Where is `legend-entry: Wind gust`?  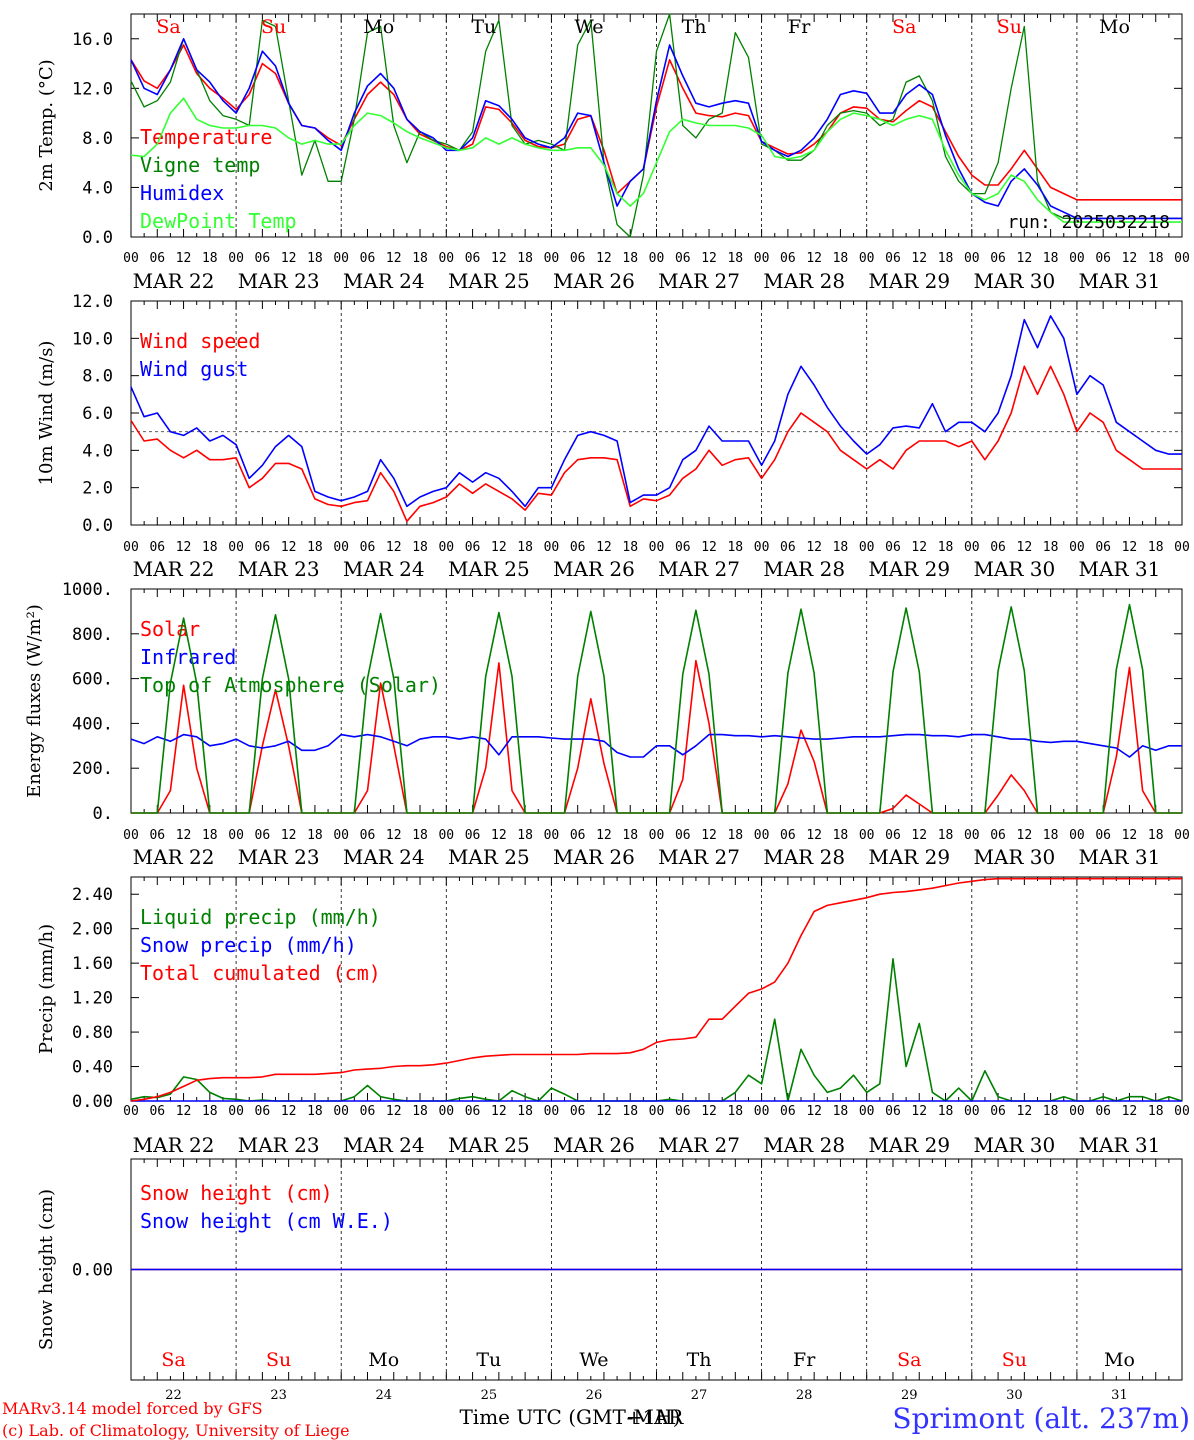
legend-entry: Wind gust is located at coordinates (194, 369).